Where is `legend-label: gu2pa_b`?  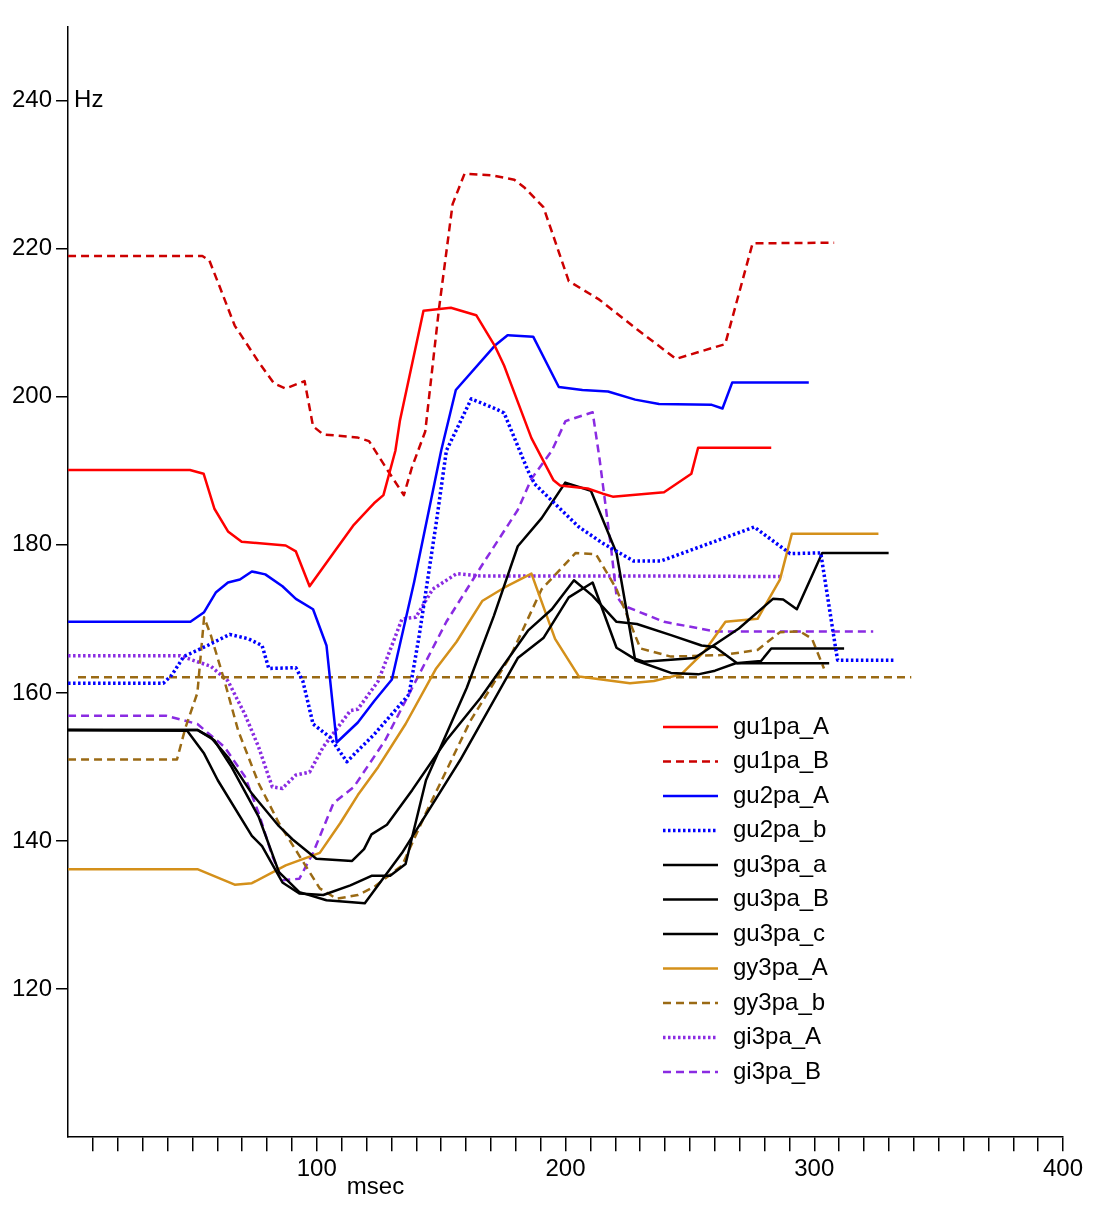
legend-label: gu2pa_b is located at coordinates (780, 829).